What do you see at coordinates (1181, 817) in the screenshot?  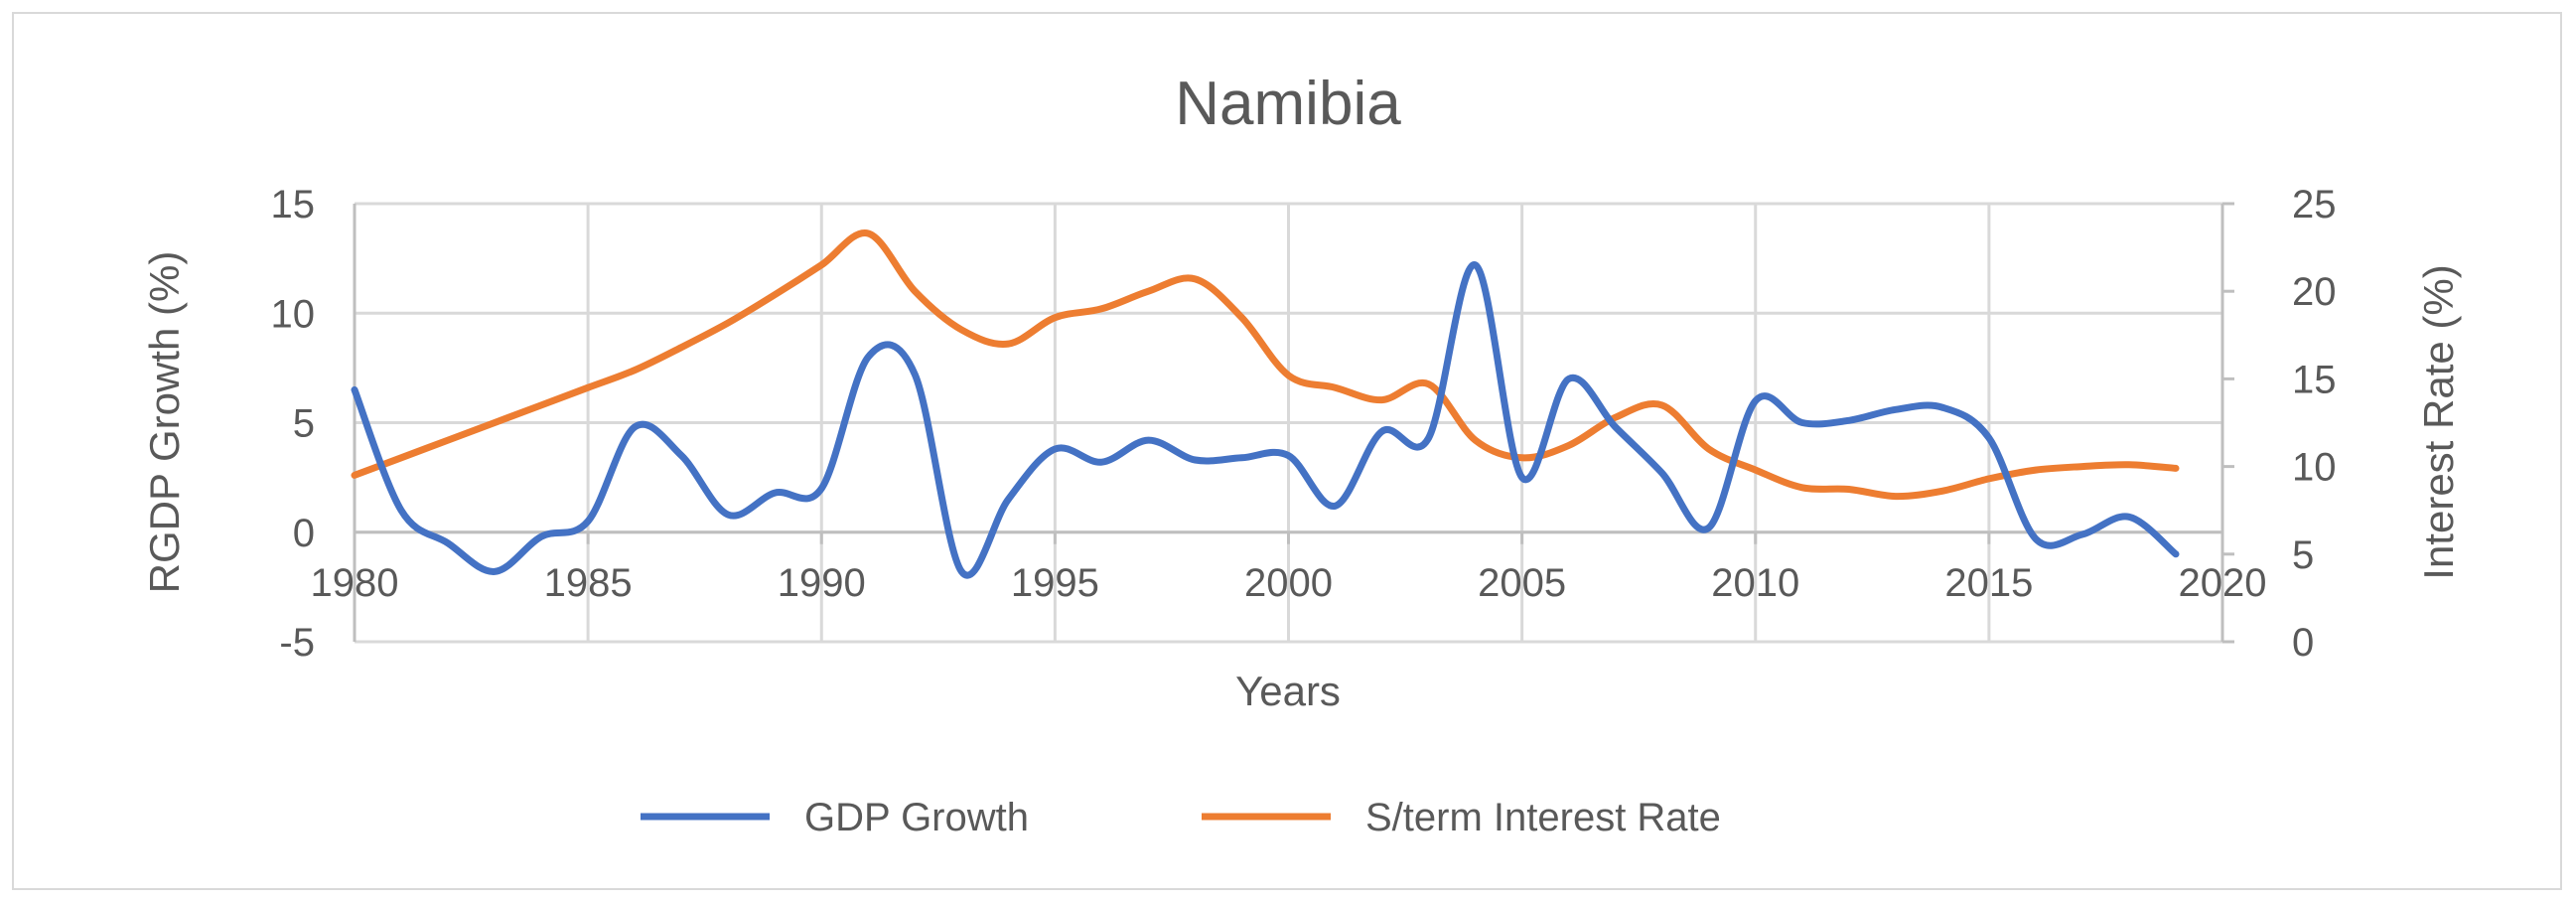 I see `legend: GDP Growth S/term Interest Rate` at bounding box center [1181, 817].